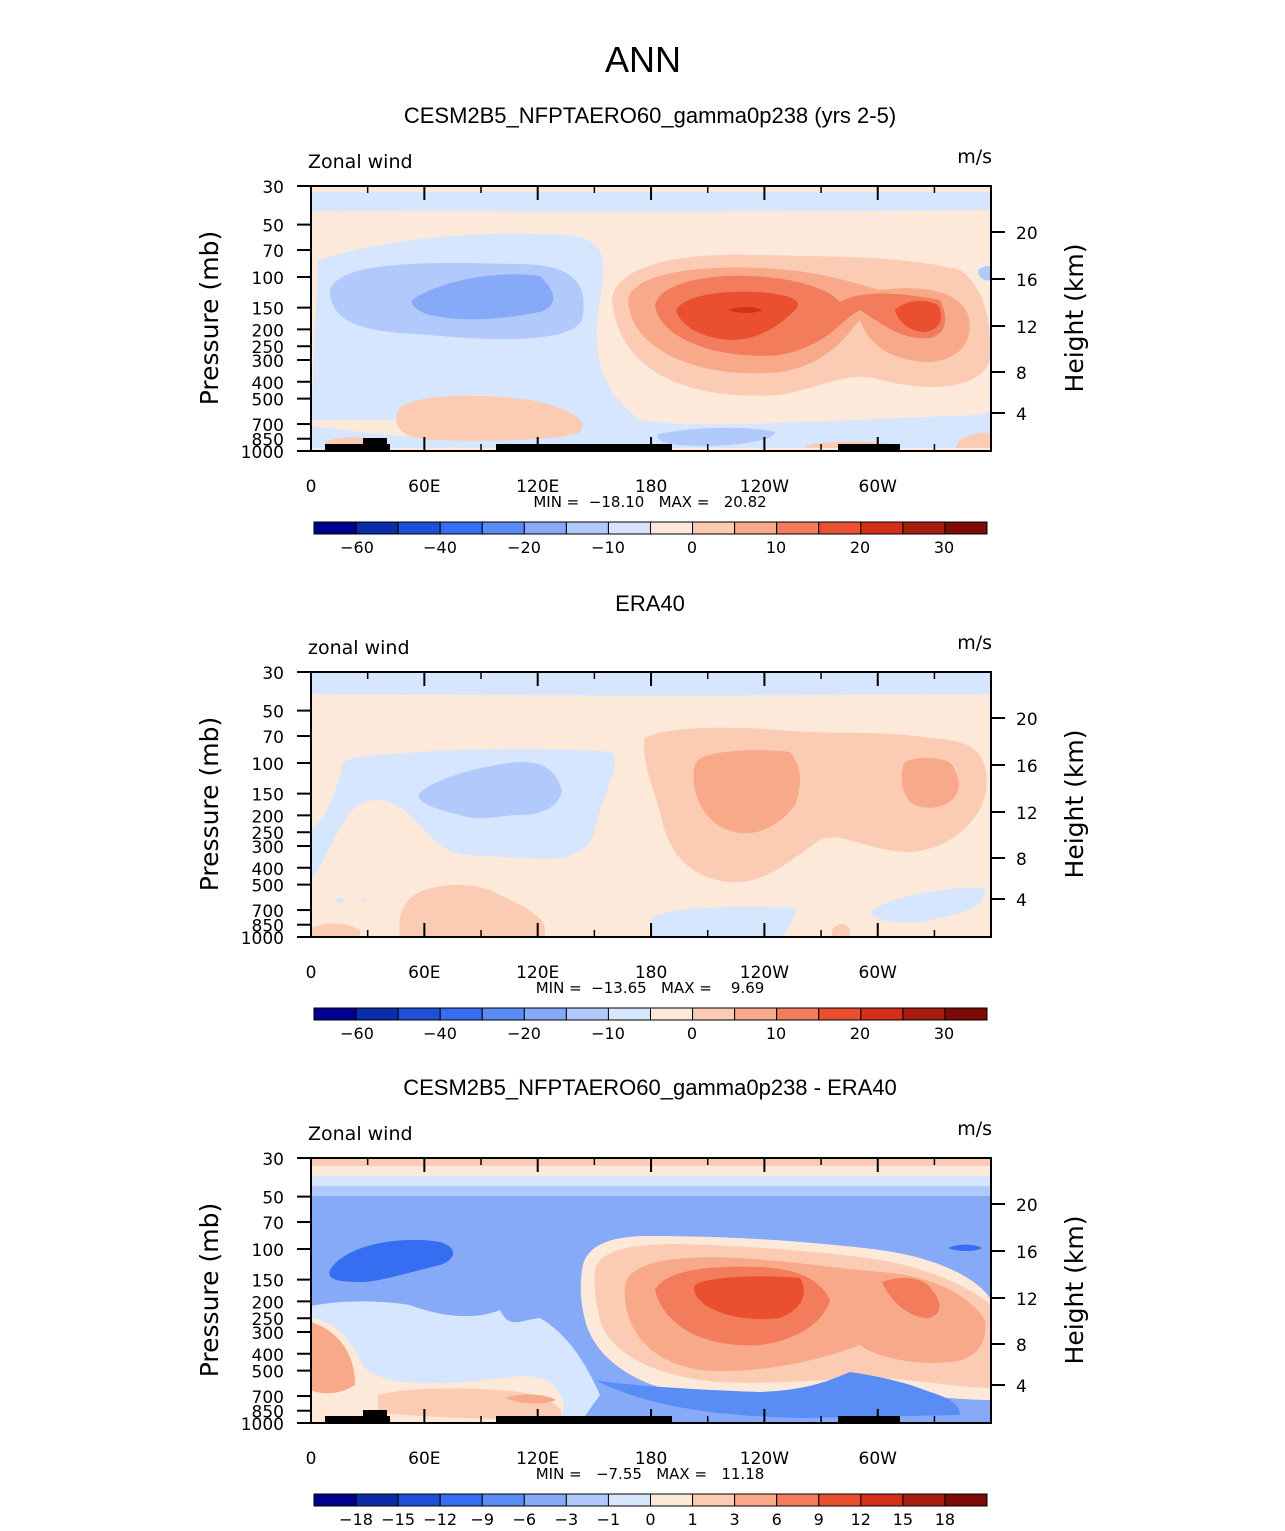 The width and height of the screenshot is (1285, 1531). What do you see at coordinates (398, 1519) in the screenshot?
I see `colorbar-label: −15` at bounding box center [398, 1519].